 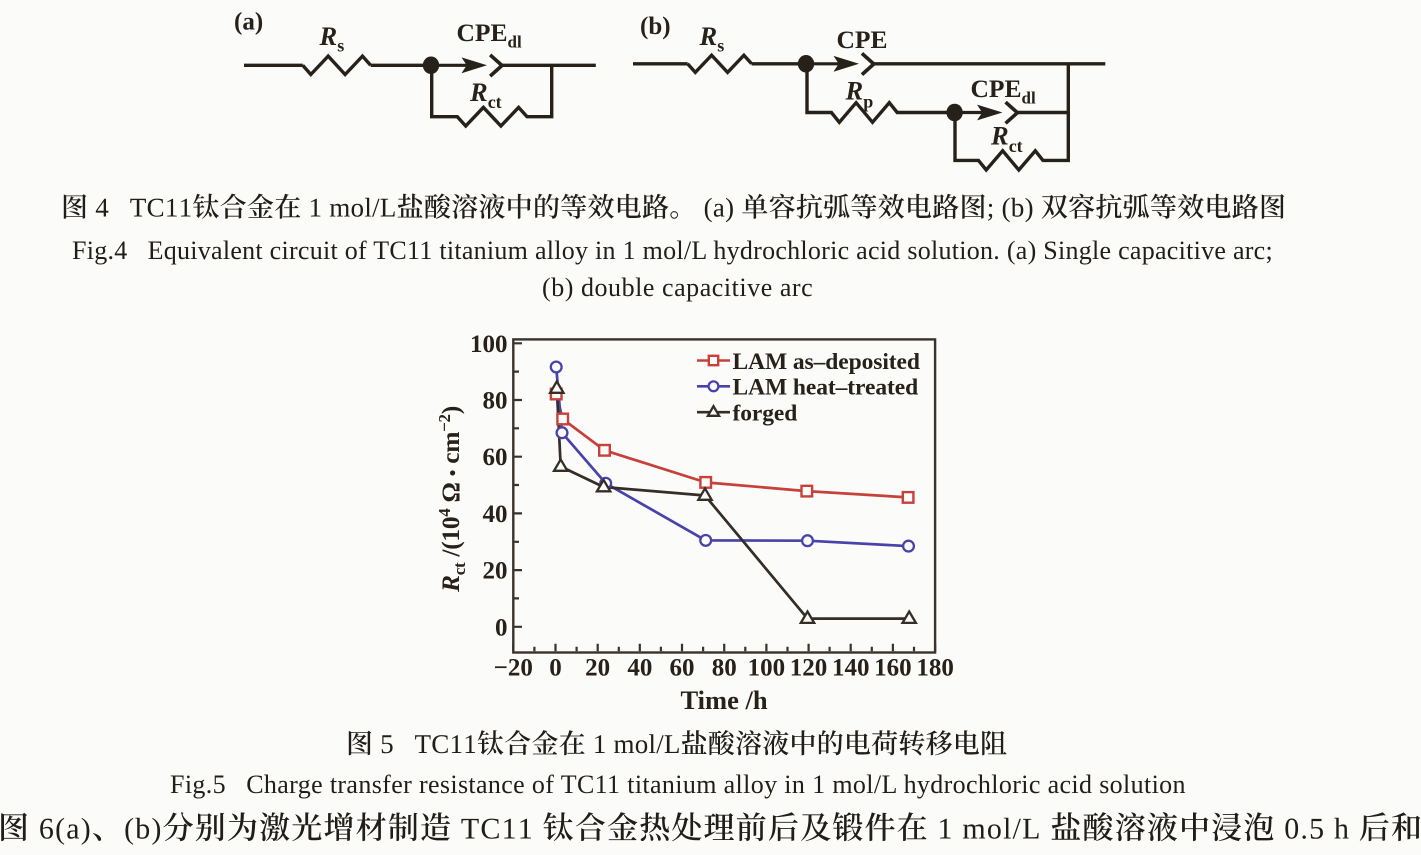 What do you see at coordinates (513, 668) in the screenshot?
I see `svg-text: −20` at bounding box center [513, 668].